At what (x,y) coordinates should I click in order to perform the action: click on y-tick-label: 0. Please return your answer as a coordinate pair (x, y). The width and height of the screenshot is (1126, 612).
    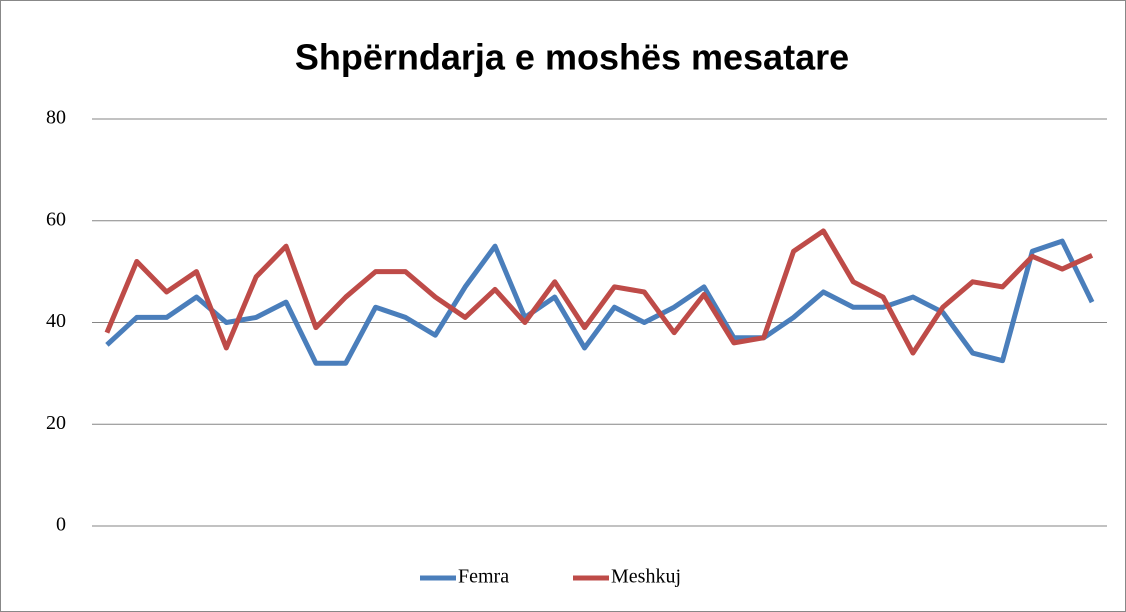
    Looking at the image, I should click on (61, 525).